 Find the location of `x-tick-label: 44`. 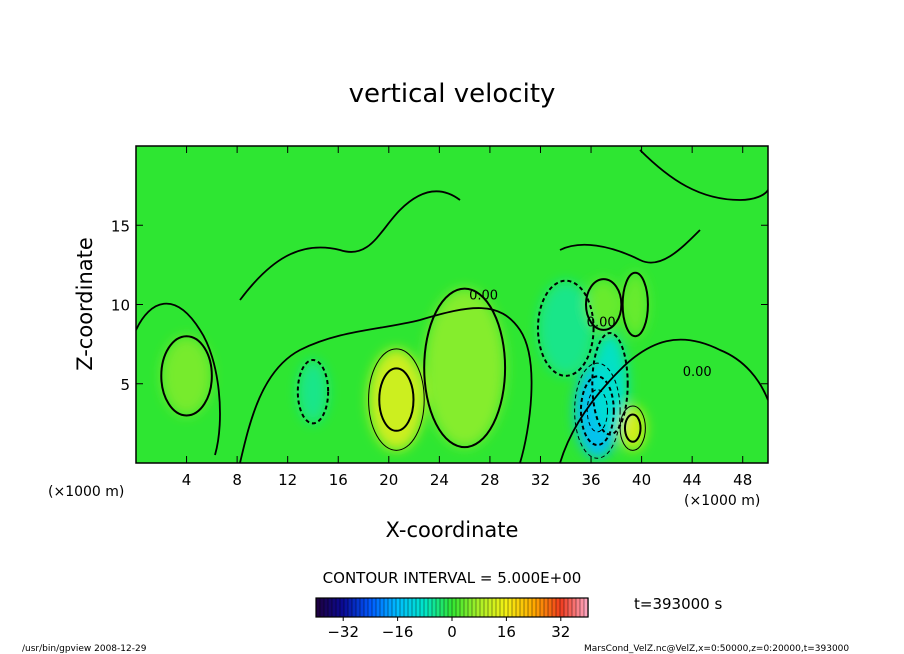

x-tick-label: 44 is located at coordinates (692, 480).